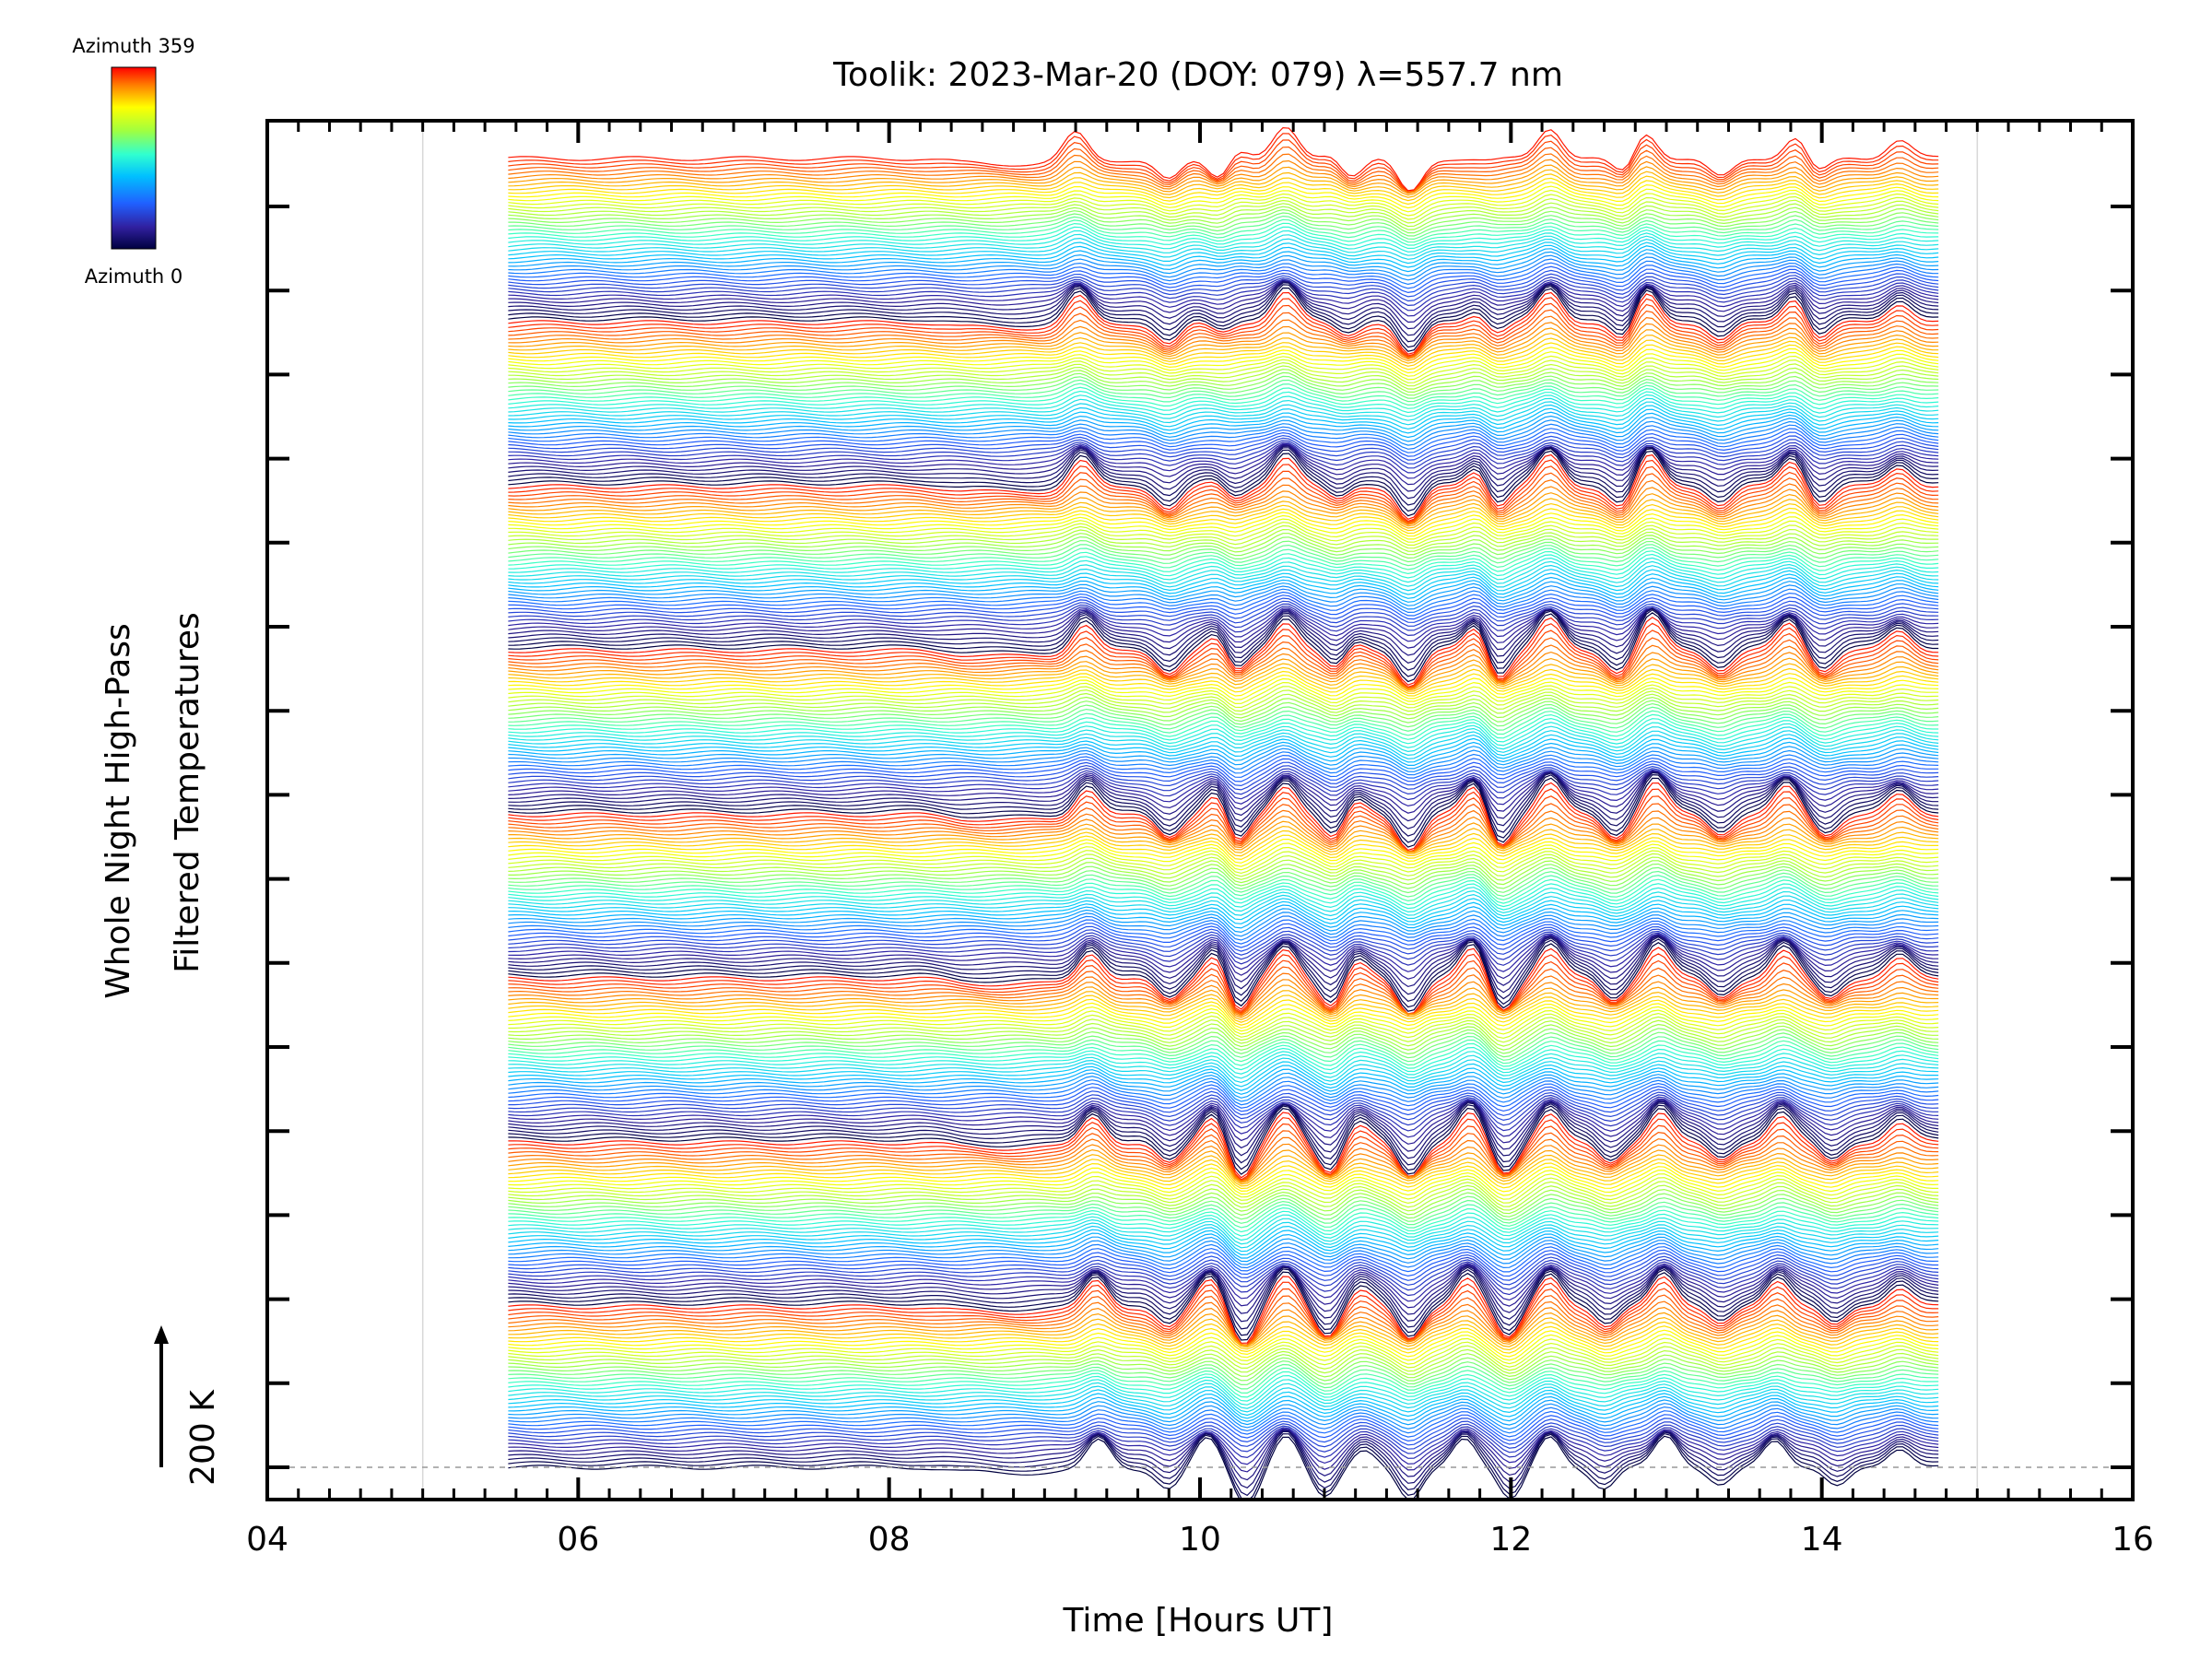 This screenshot has height=1659, width=2212. I want to click on scale-marker: 200 K, so click(188, 1405).